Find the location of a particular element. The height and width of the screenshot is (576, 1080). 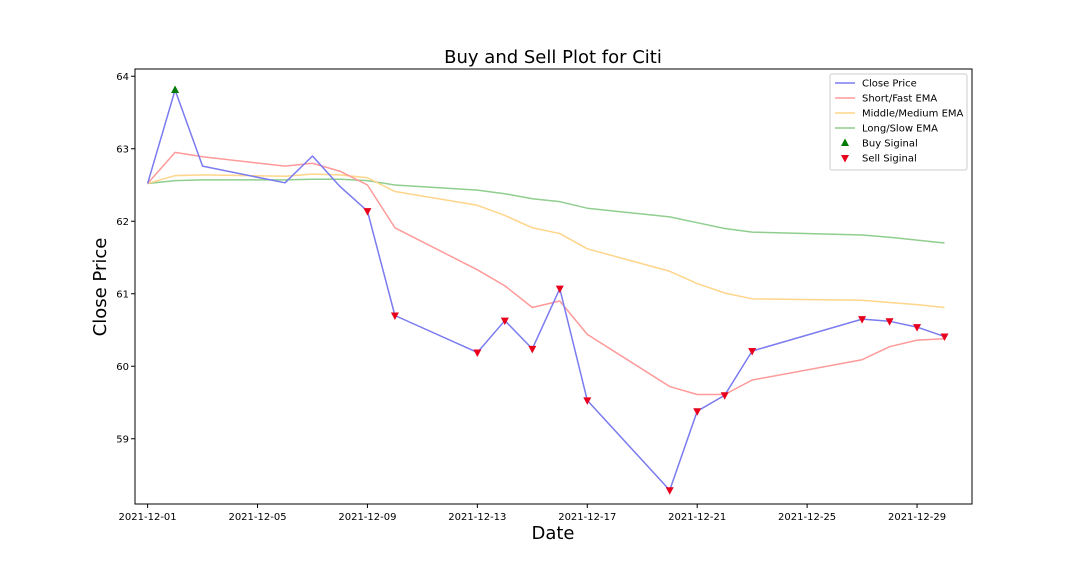

y-tick-label: 64 is located at coordinates (122, 77).